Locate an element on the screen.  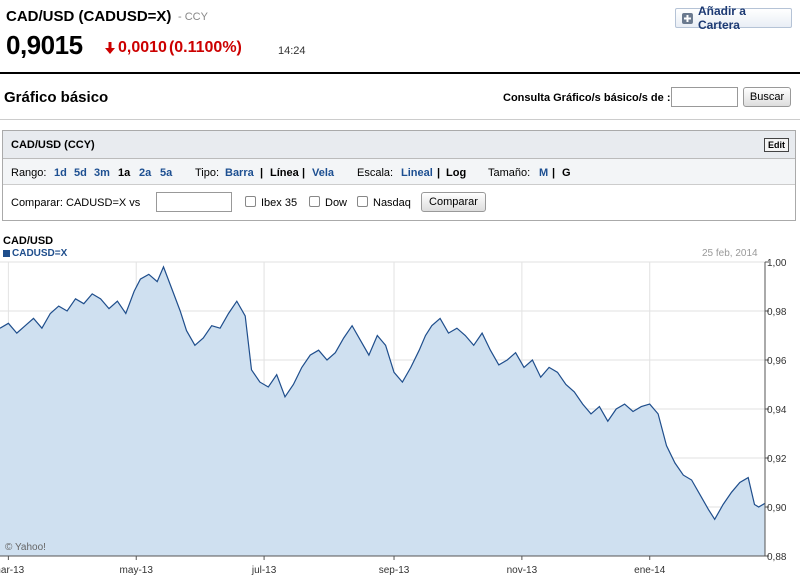
range-1d: 1d is located at coordinates (60, 173).